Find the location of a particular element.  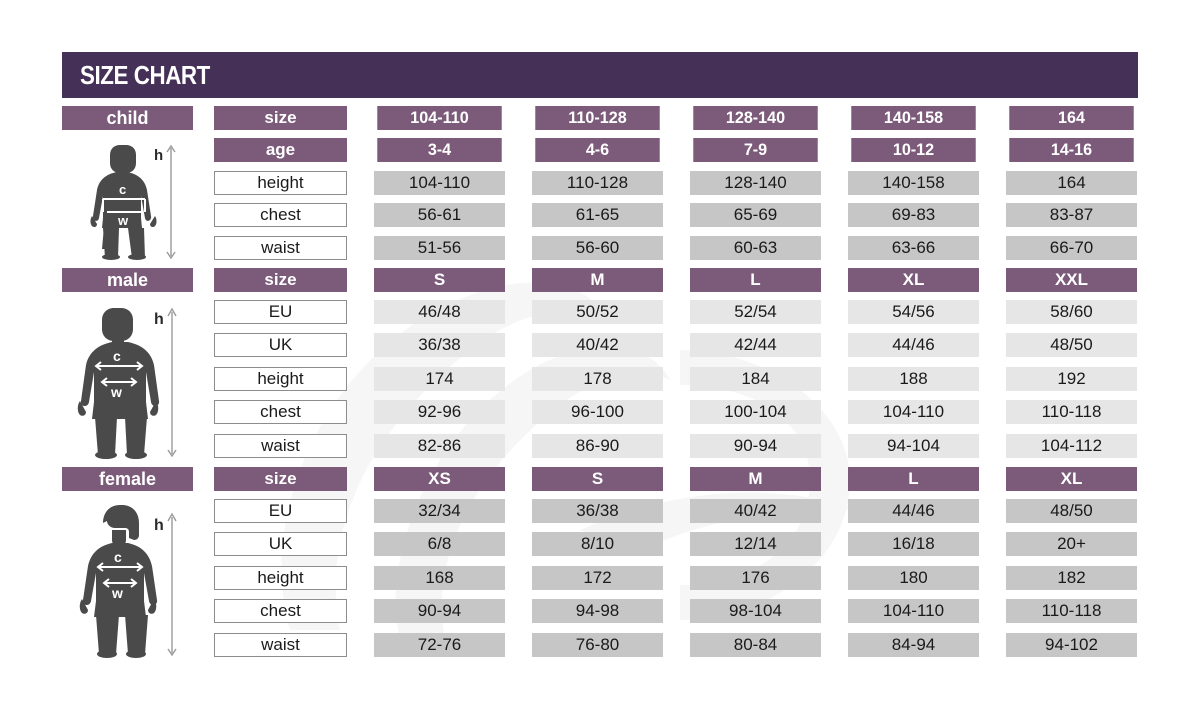

table-cell: 60-63 is located at coordinates (755, 247).